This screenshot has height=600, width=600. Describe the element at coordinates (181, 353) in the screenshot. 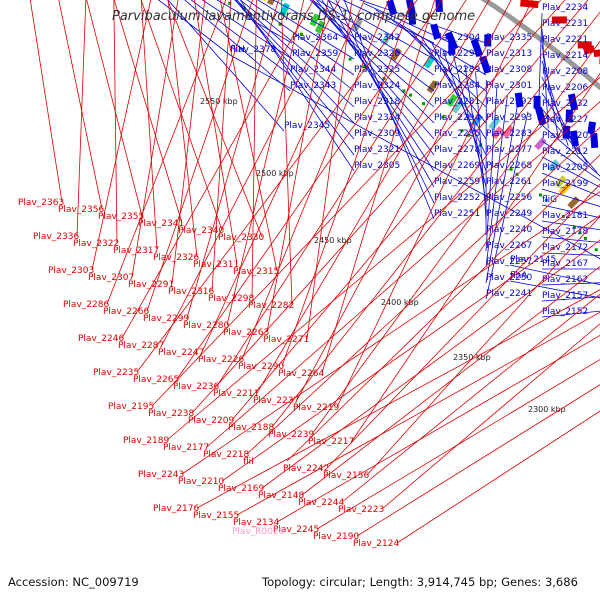

I see `reverse-gene-label: Plav_2247` at that location.